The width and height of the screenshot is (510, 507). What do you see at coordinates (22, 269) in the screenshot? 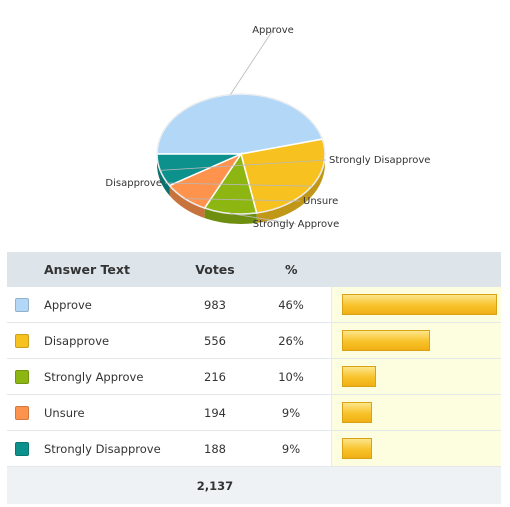
I see `swatch-header` at bounding box center [22, 269].